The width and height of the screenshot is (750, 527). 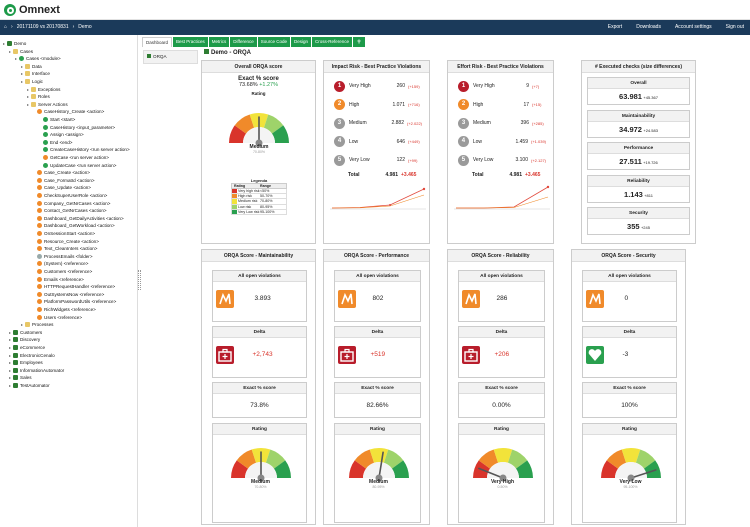 I want to click on tree-item: Case_Update <action>, so click(x=62, y=187).